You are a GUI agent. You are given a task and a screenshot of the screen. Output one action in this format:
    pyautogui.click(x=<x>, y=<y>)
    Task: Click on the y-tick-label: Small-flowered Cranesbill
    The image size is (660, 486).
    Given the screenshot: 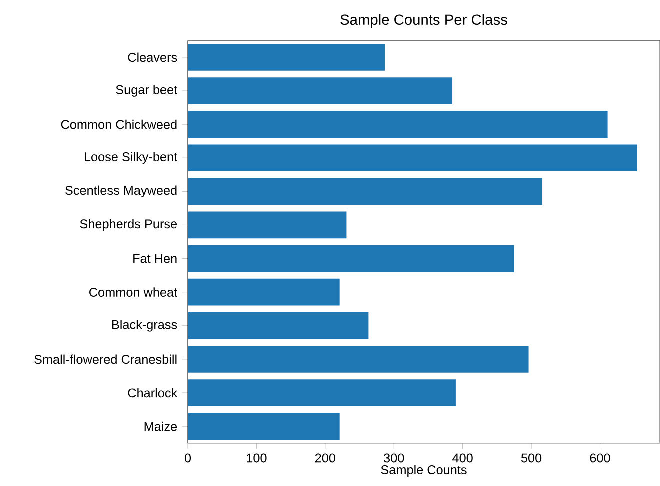 What is the action you would take?
    pyautogui.click(x=105, y=359)
    